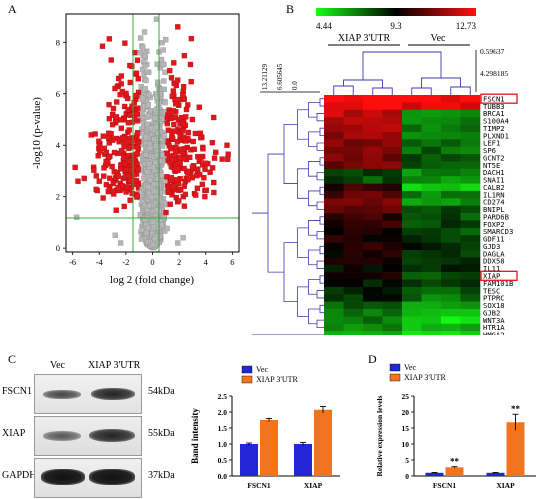 The width and height of the screenshot is (550, 499). I want to click on size-label-fscn1: 54kDa, so click(161, 391).